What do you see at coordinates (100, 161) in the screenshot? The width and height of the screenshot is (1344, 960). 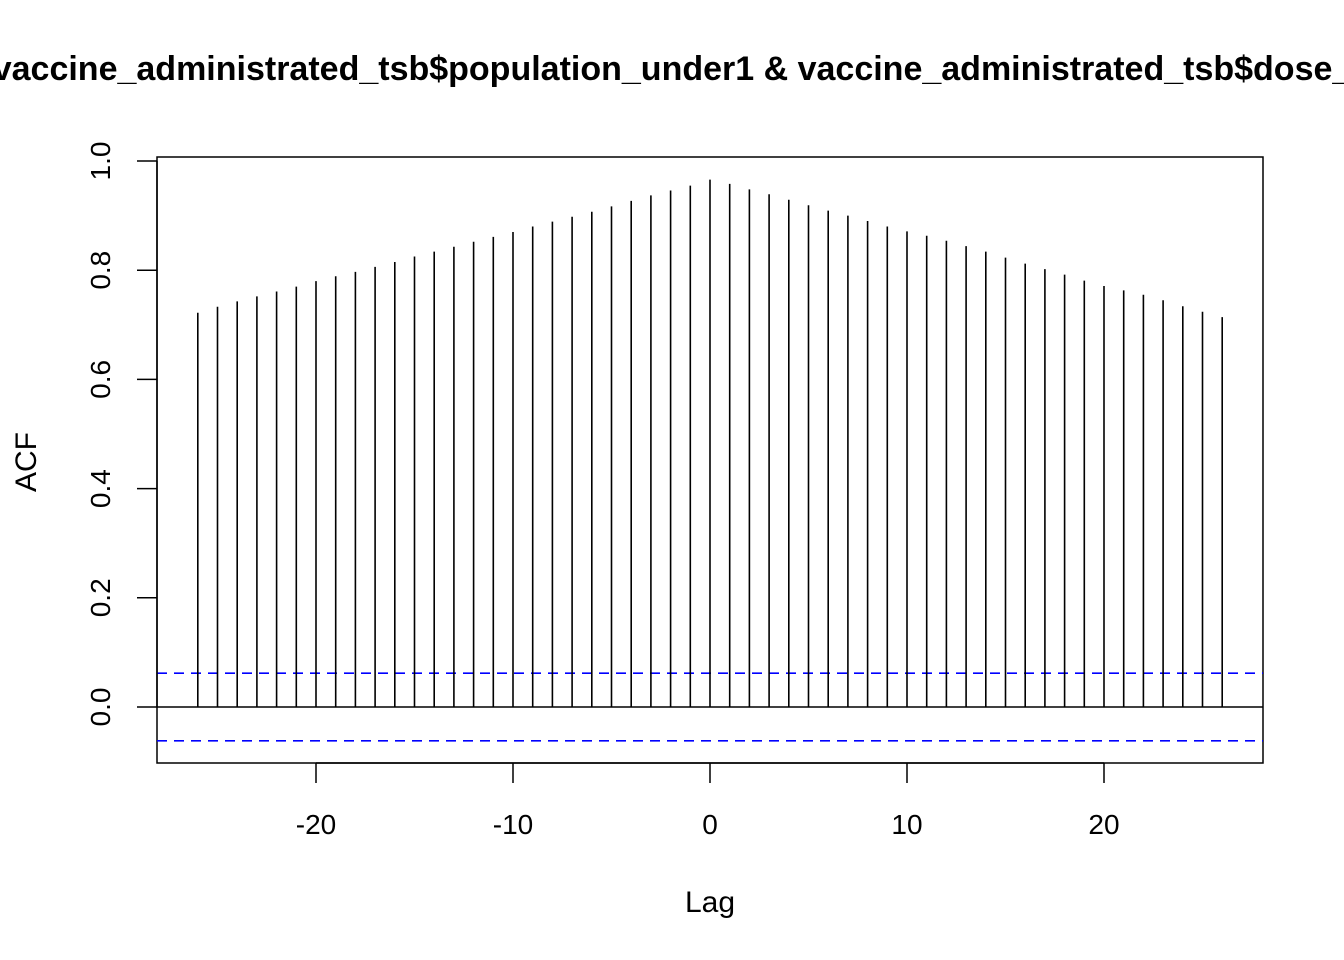 I see `y-tick-label: 1.0` at bounding box center [100, 161].